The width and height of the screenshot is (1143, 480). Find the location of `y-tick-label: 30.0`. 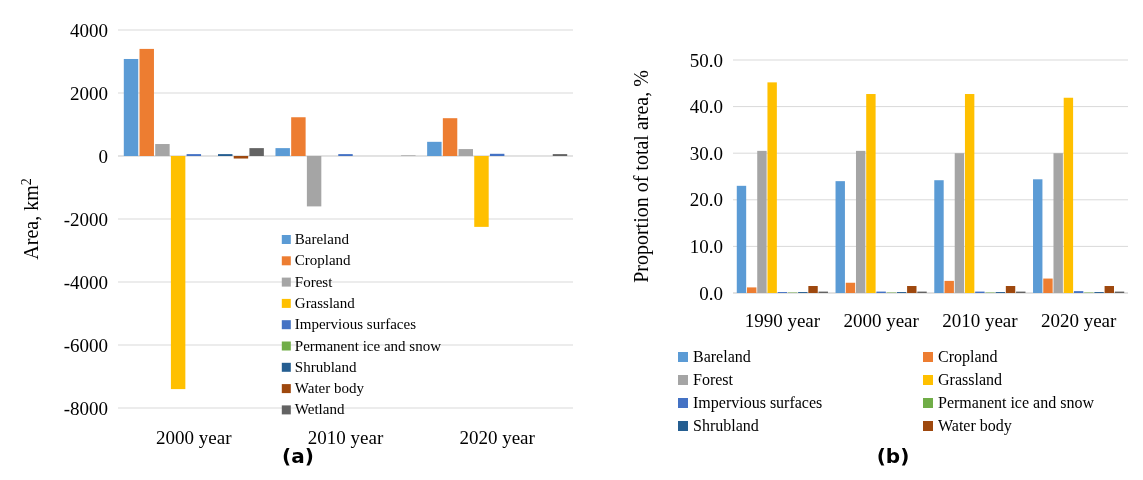

y-tick-label: 30.0 is located at coordinates (706, 153).